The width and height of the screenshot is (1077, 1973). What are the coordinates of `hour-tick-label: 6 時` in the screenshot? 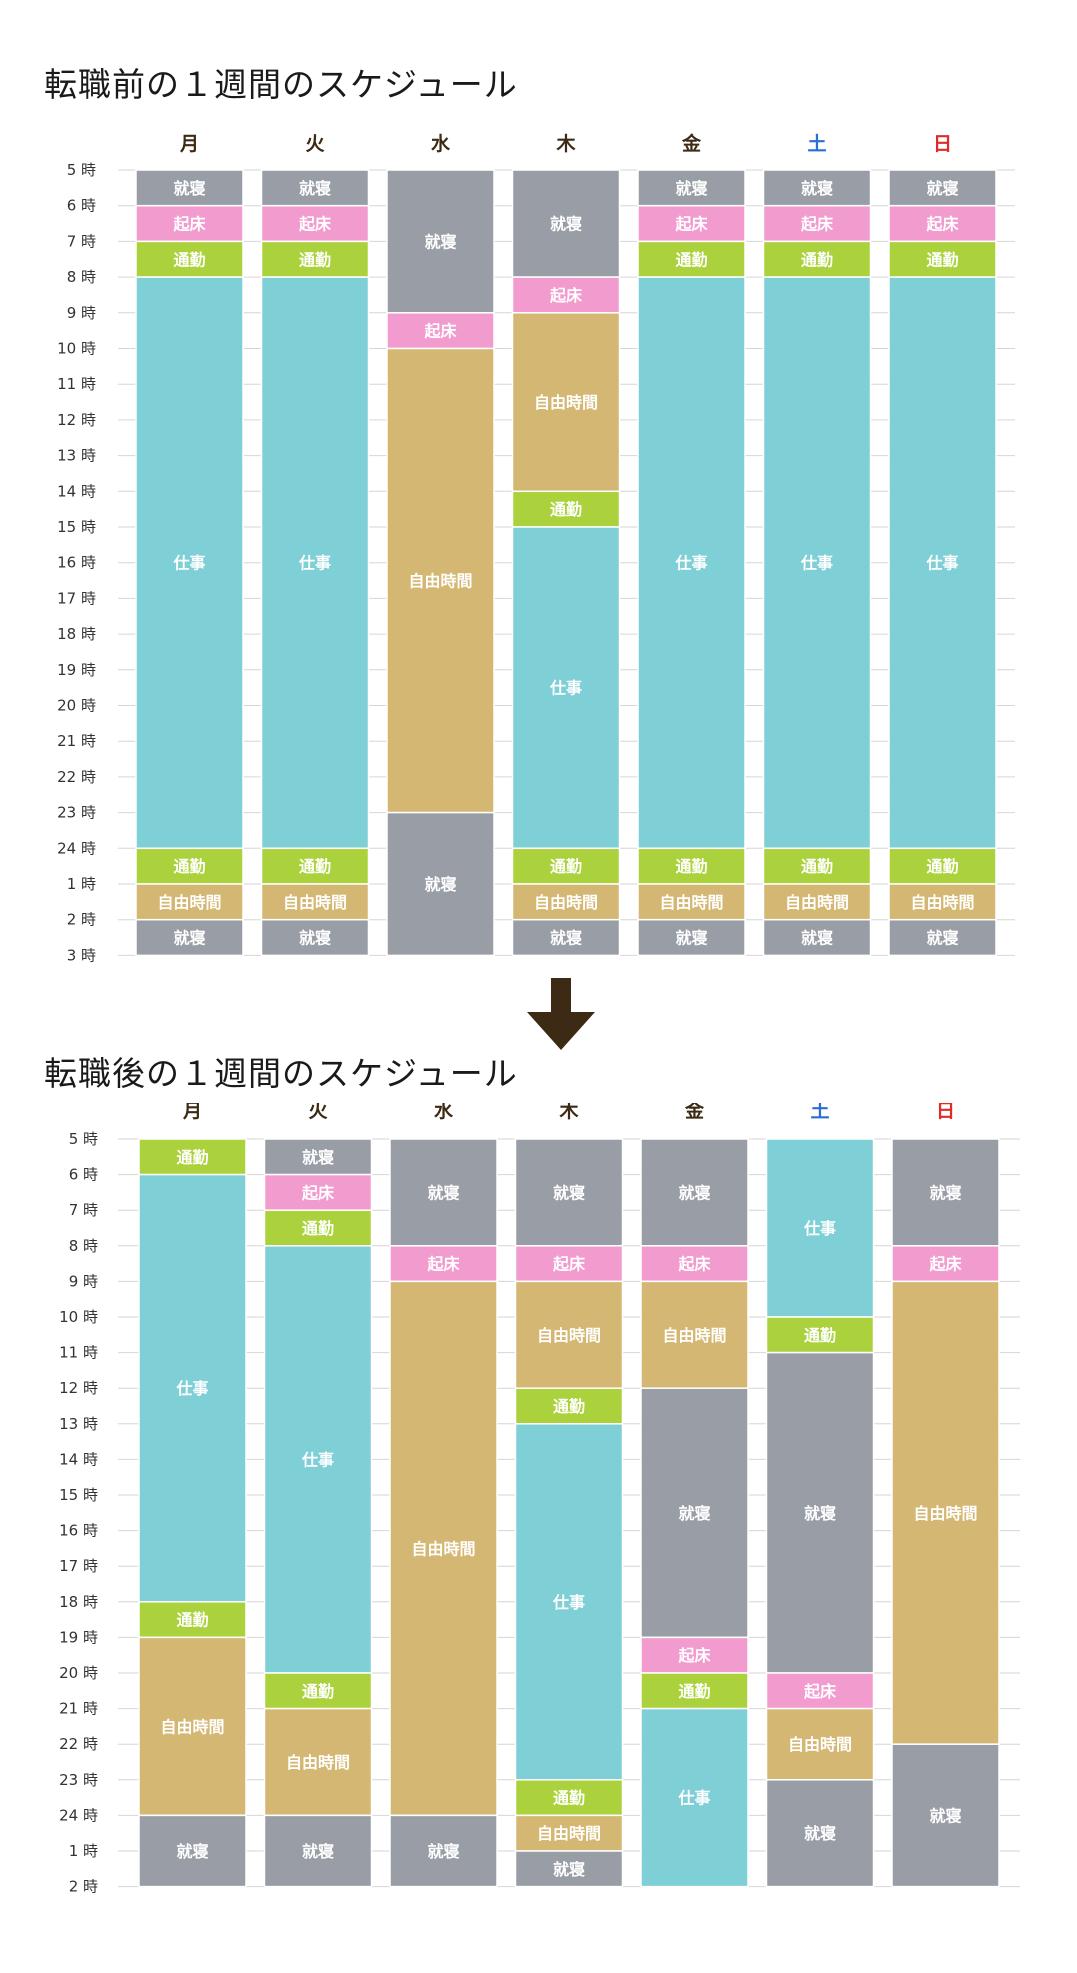 It's located at (81, 206).